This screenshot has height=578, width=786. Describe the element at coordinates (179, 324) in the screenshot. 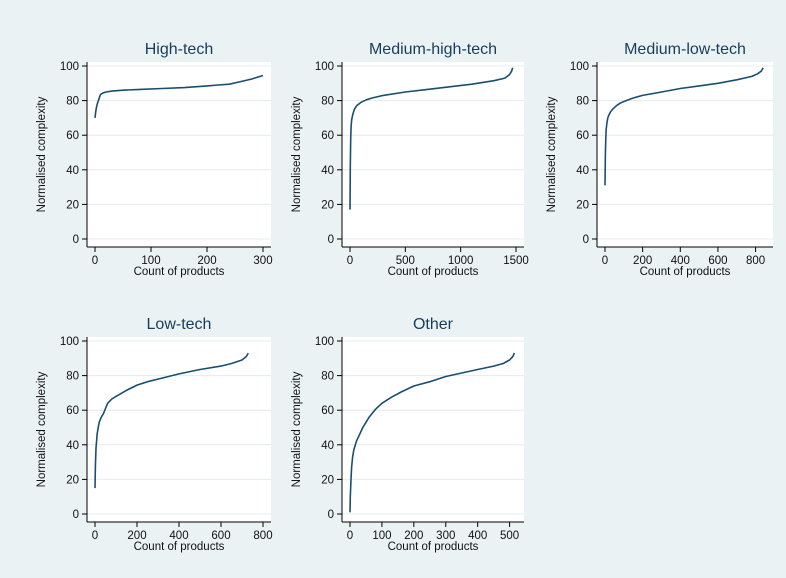

I see `chart-title: Low-tech` at that location.